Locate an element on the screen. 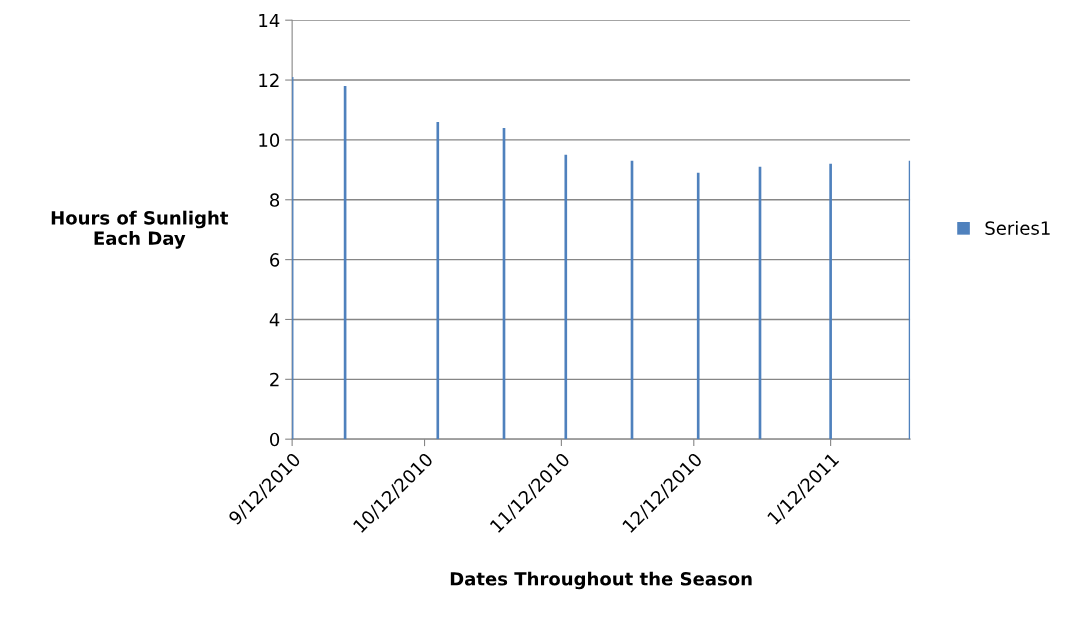 The width and height of the screenshot is (1086, 631). y-tick-label: 14 is located at coordinates (269, 20).